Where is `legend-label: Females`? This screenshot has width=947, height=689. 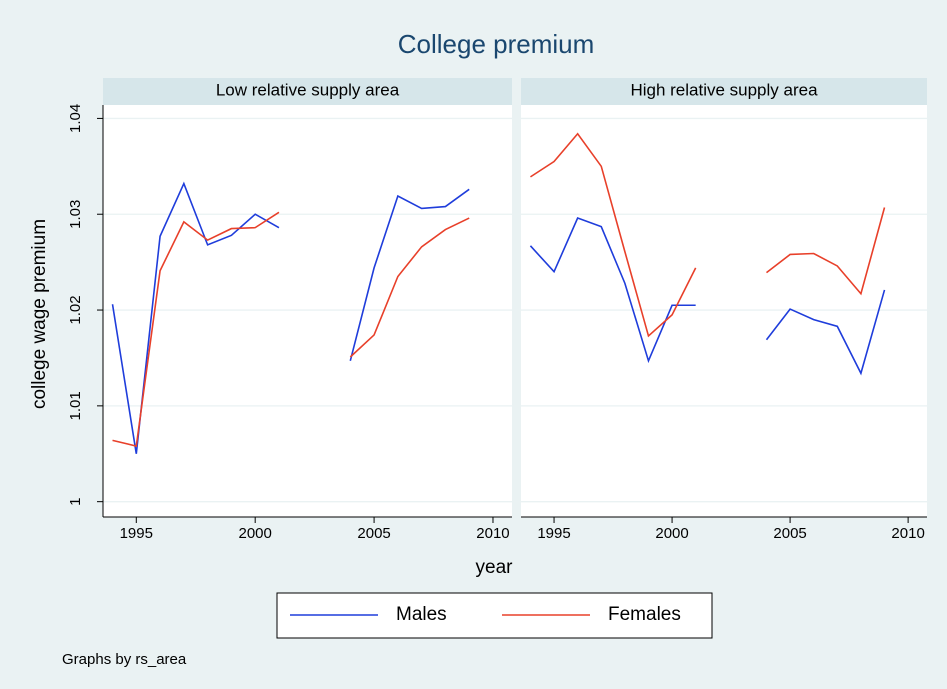 legend-label: Females is located at coordinates (644, 614).